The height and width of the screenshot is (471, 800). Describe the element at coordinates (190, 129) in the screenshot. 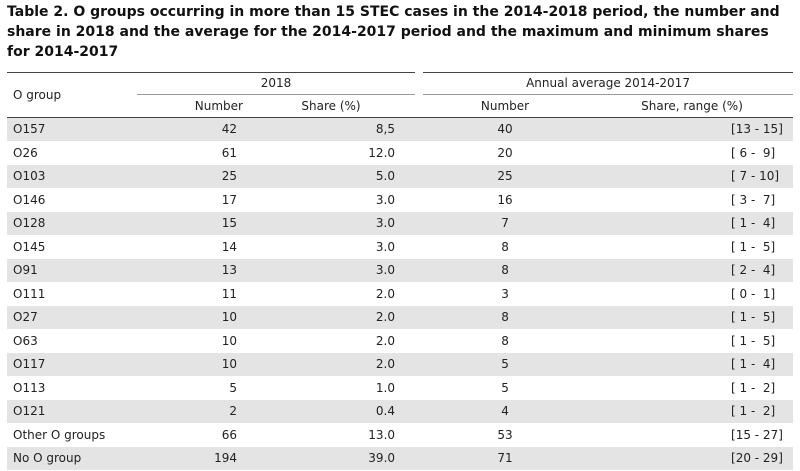

I see `cell-number-2018: 42` at that location.